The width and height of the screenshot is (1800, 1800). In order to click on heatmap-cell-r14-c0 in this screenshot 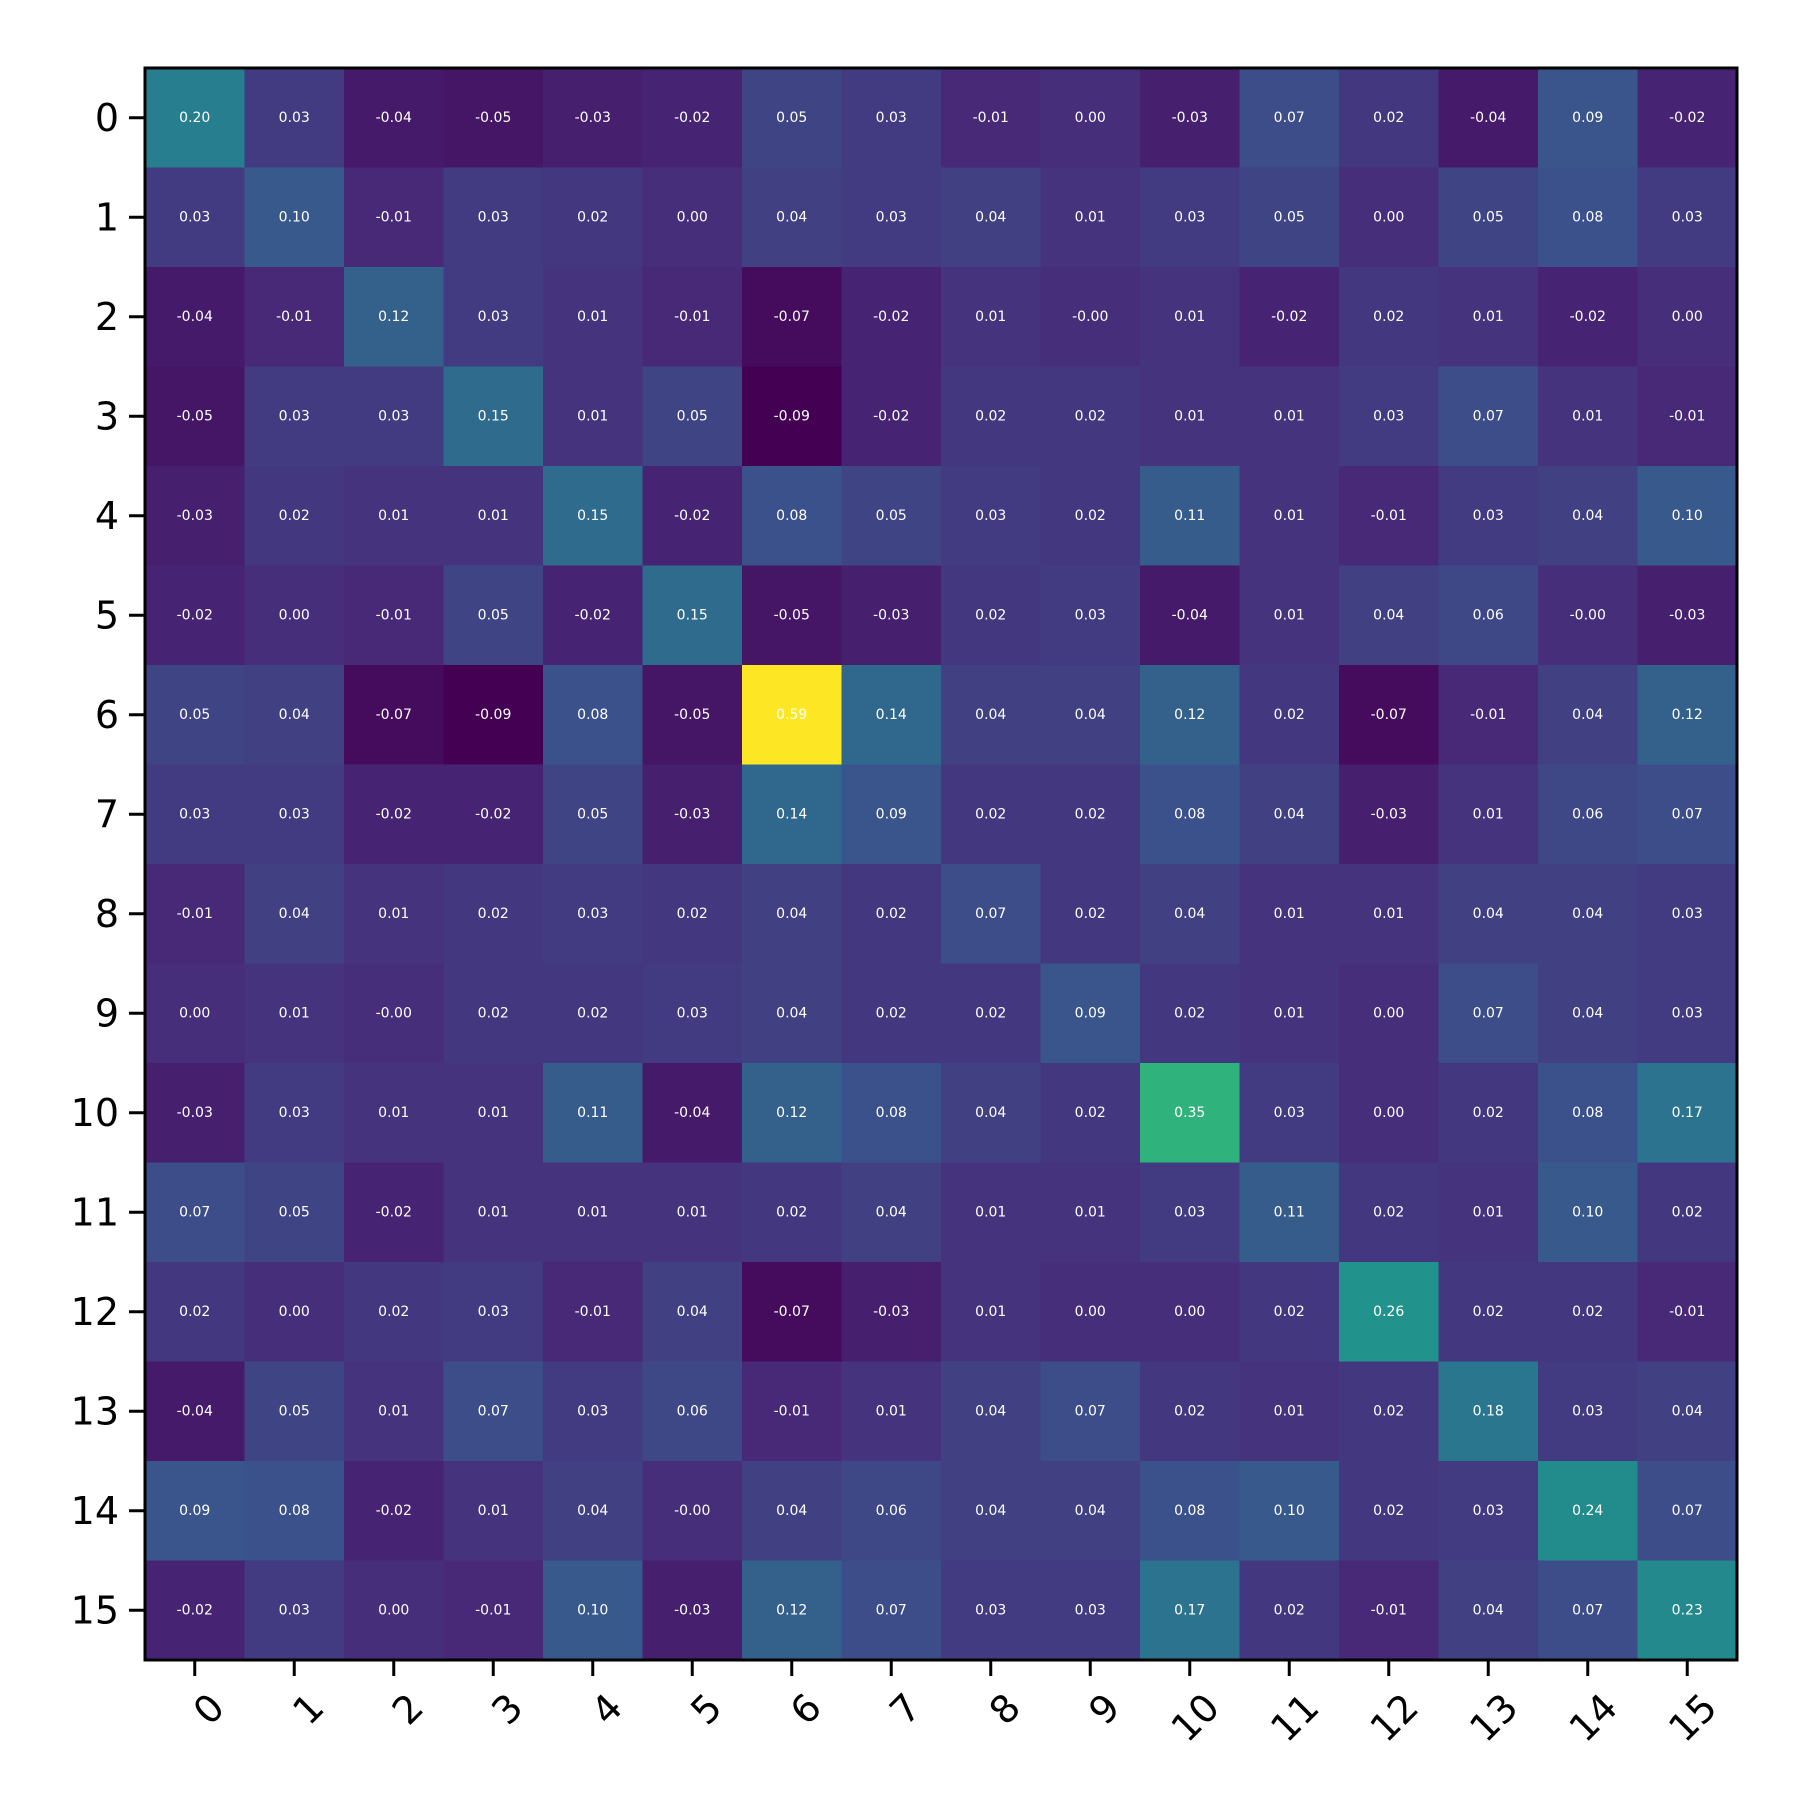, I will do `click(195, 1511)`.